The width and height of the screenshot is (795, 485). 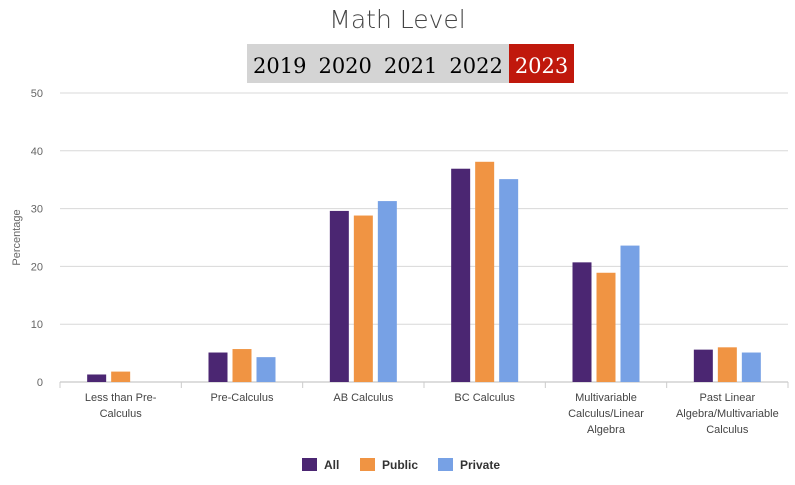 I want to click on x-category-label: Less than Pre-, so click(x=121, y=398).